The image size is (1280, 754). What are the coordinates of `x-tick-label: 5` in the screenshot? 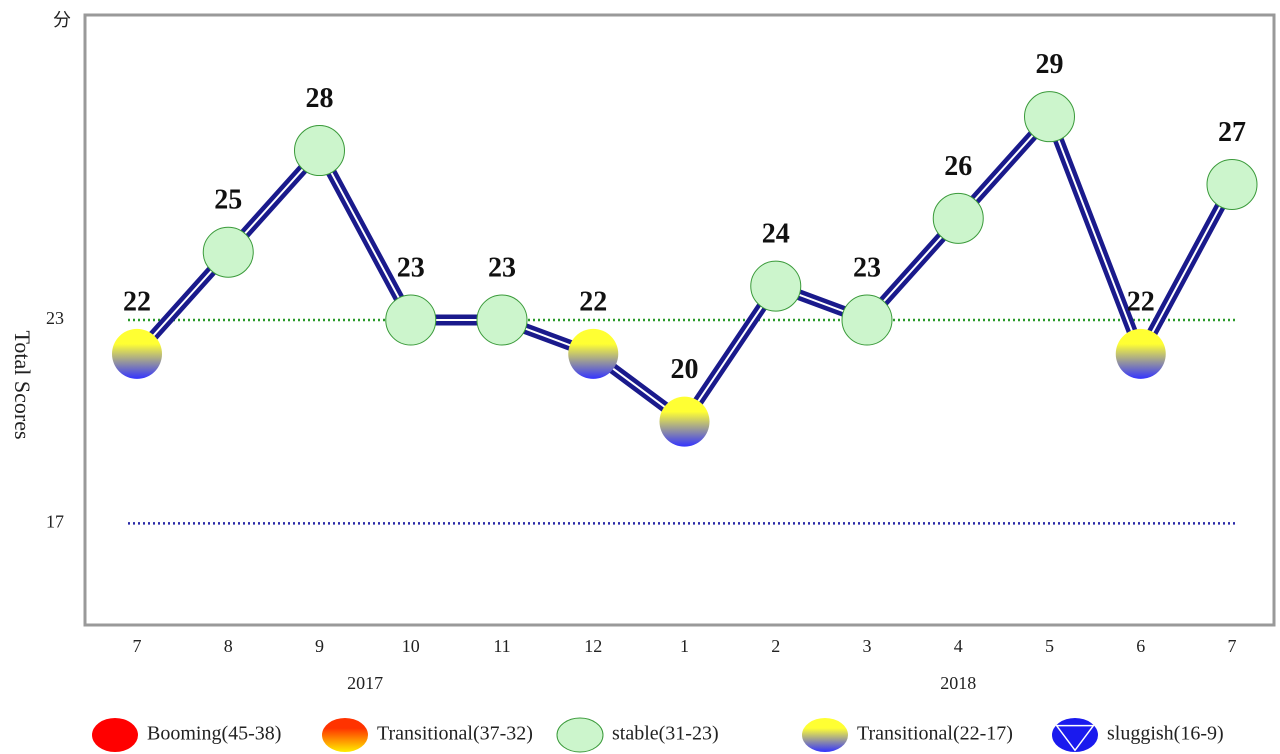 It's located at (1049, 646).